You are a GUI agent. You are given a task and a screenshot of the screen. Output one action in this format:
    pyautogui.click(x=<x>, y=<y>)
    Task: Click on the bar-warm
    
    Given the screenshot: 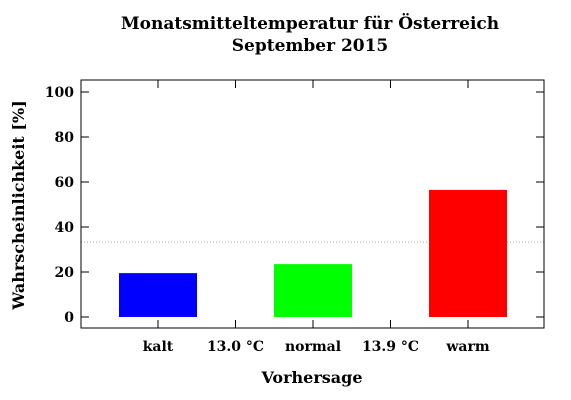 What is the action you would take?
    pyautogui.click(x=468, y=253)
    